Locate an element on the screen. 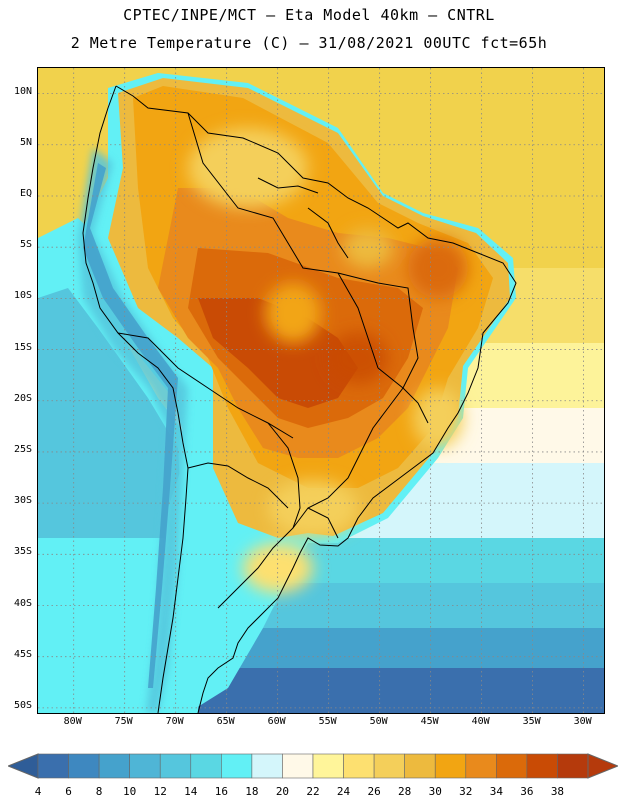 The width and height of the screenshot is (618, 800). colorbar-label: 30 is located at coordinates (435, 791).